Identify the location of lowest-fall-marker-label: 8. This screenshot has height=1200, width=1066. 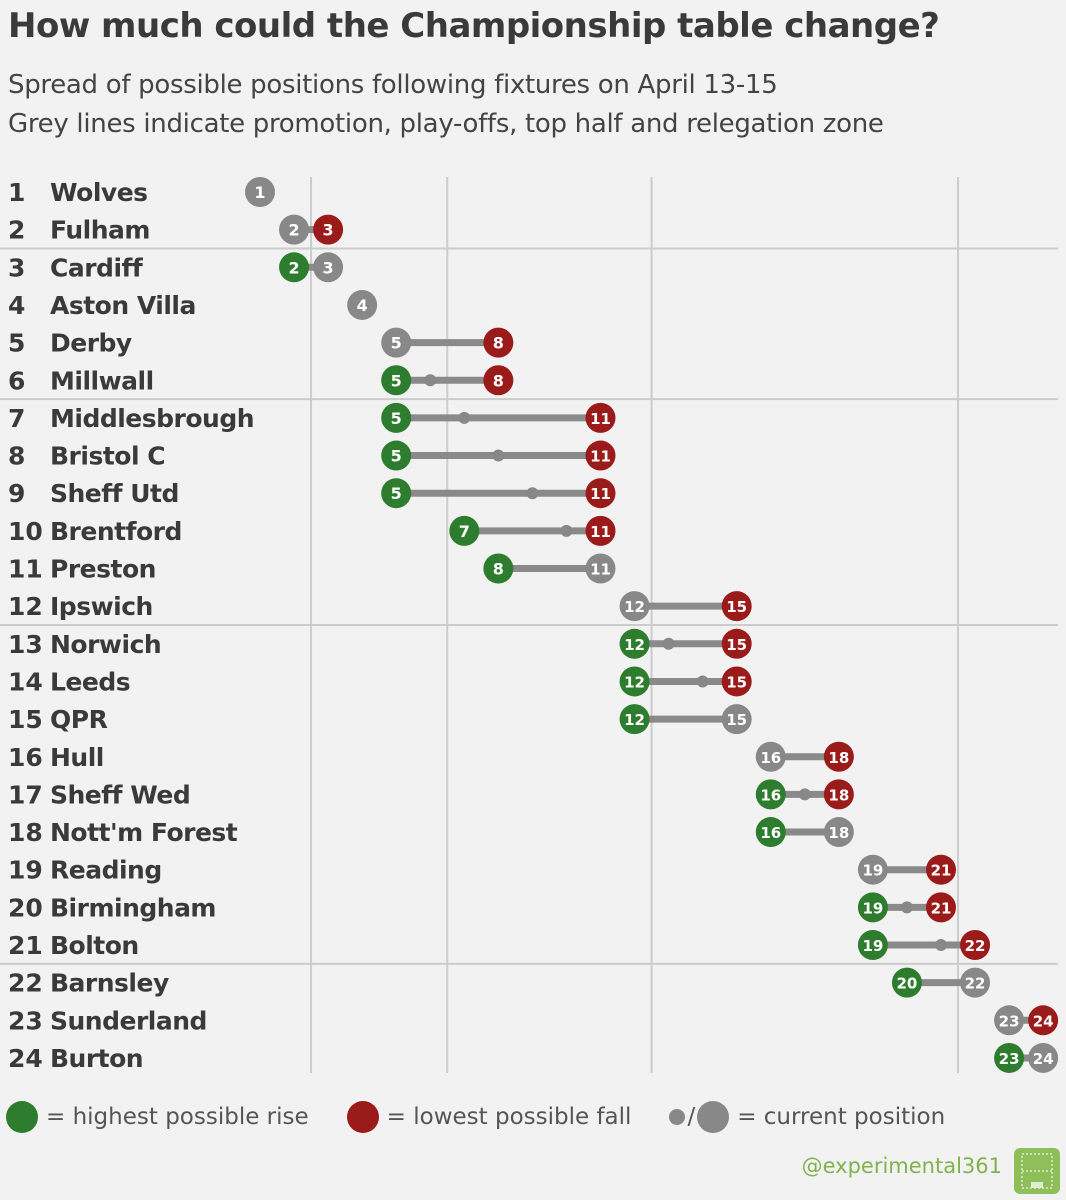
(498, 380).